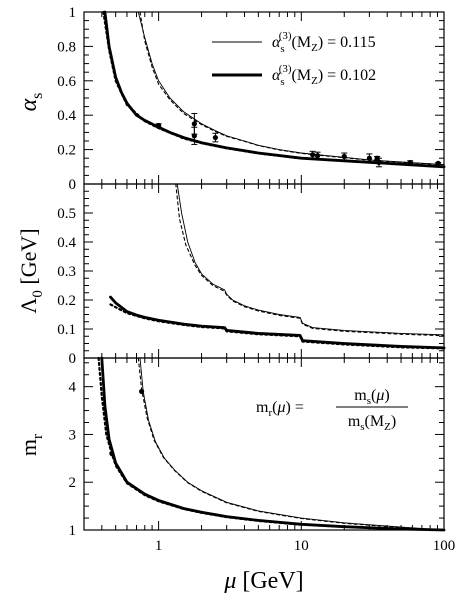 Image resolution: width=474 pixels, height=611 pixels. Describe the element at coordinates (66, 330) in the screenshot. I see `y-tick-label: 0.1` at that location.